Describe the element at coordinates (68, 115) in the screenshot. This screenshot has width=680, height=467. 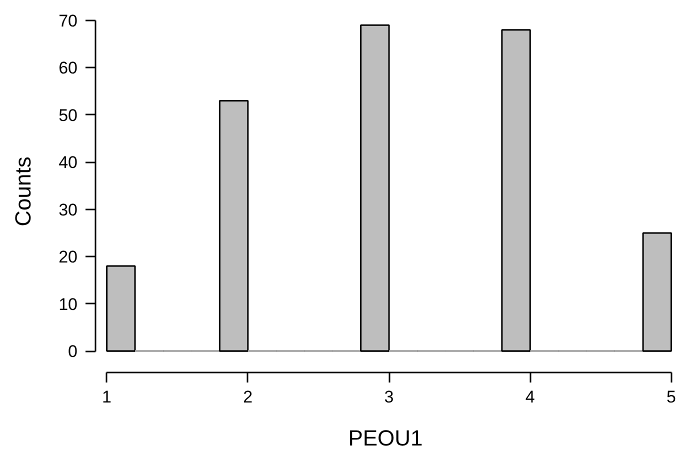
I see `y-tick-label: 50` at that location.